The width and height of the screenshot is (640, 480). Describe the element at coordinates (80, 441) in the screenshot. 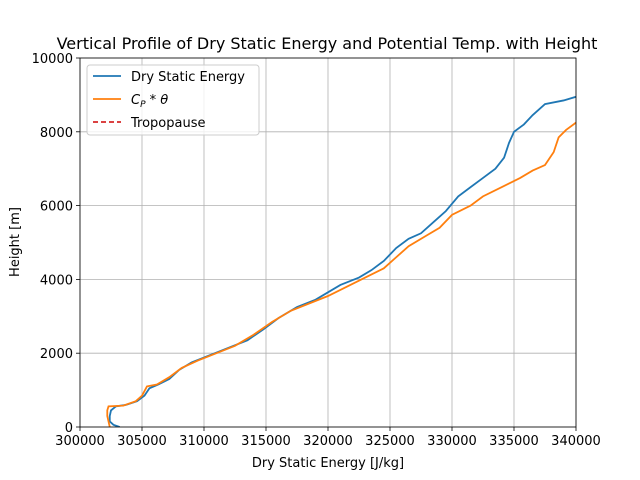

I see `x-tick-label: 300000` at that location.